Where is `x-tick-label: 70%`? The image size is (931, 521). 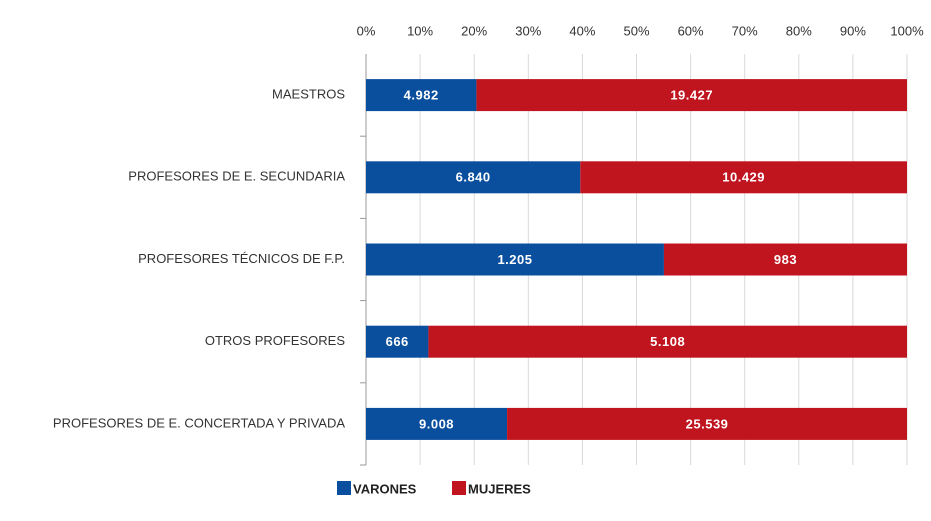
x-tick-label: 70% is located at coordinates (745, 30).